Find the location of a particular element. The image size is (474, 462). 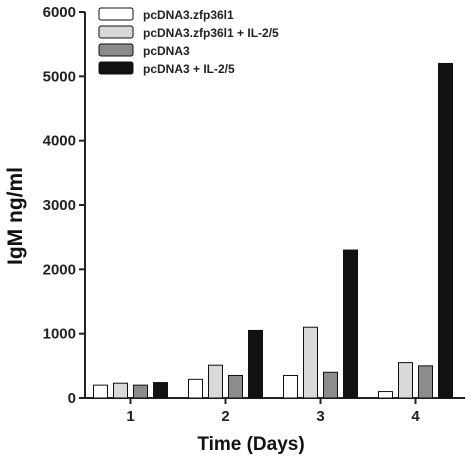

y-tick-label: 4000 is located at coordinates (59, 141).